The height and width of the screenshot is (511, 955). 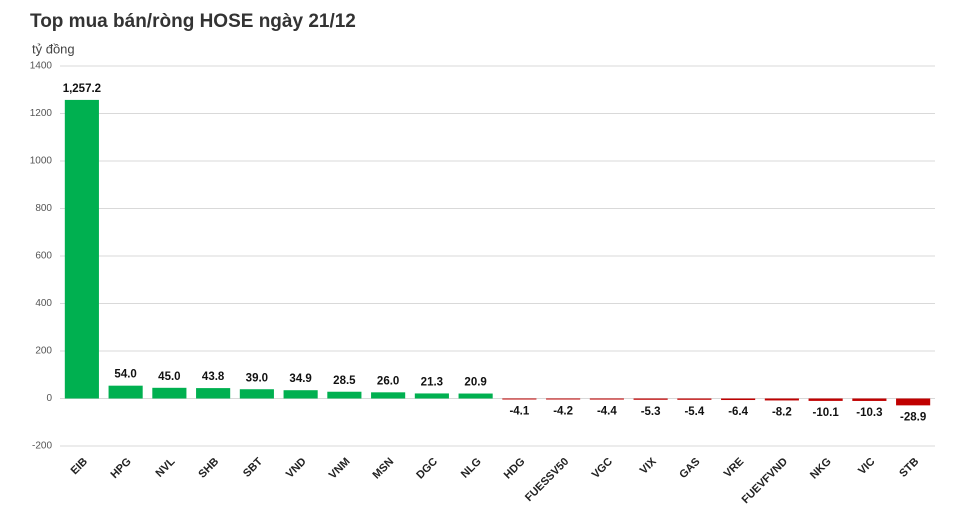 I want to click on y-tick-label: 1400, so click(x=41, y=66).